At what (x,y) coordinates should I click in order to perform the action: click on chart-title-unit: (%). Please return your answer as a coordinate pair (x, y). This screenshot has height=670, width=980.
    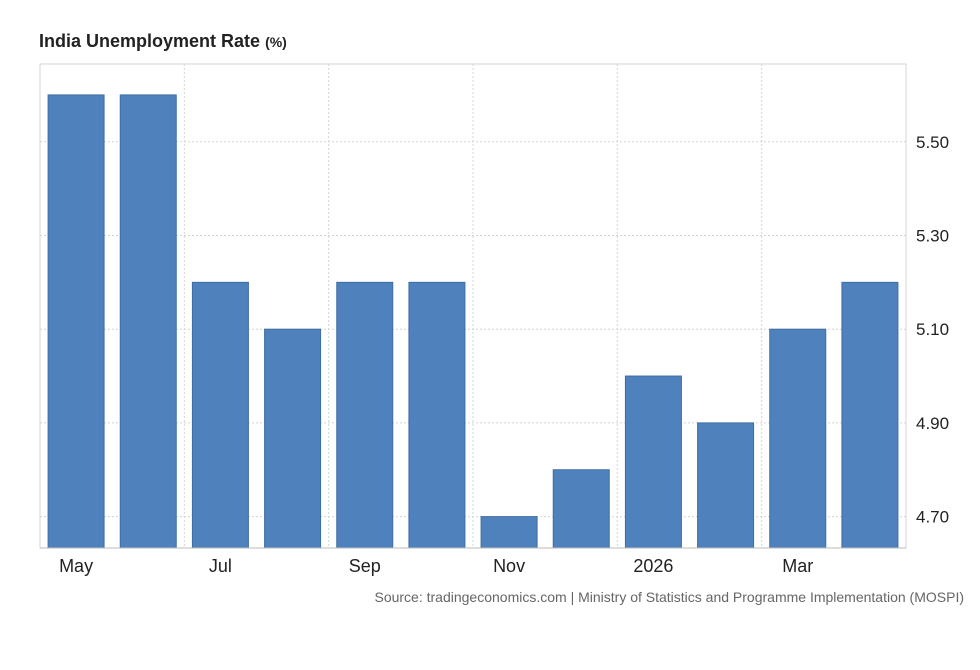
    Looking at the image, I should click on (276, 42).